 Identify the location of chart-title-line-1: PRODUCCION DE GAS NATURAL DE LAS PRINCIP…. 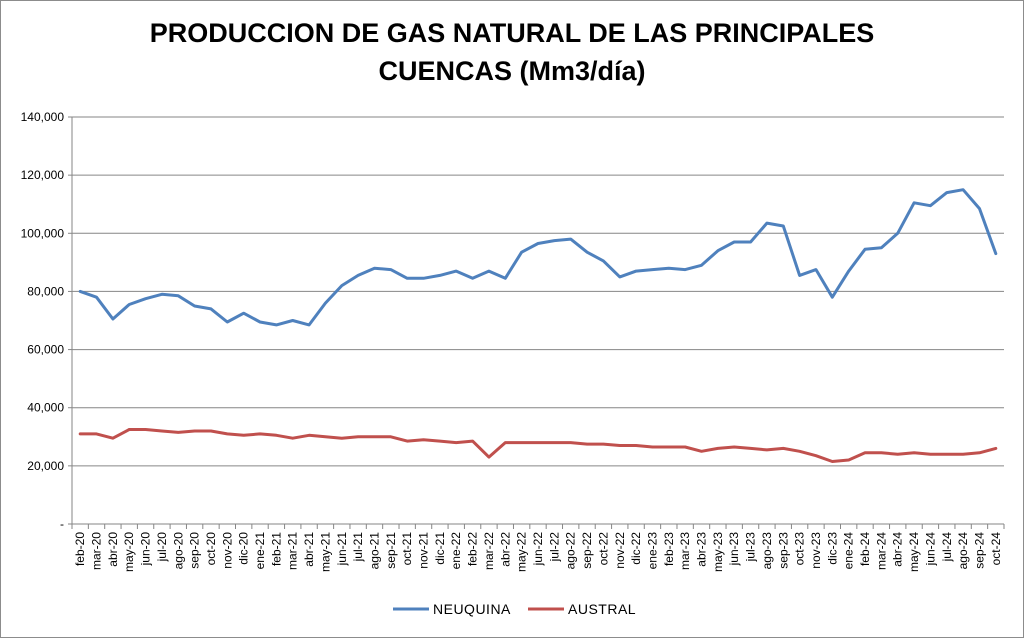
(512, 33).